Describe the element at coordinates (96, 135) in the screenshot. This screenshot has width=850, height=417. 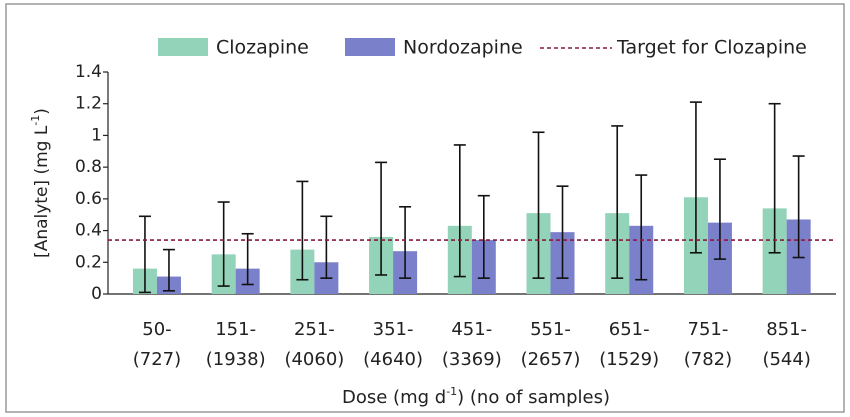
I see `y-tick-label: 1` at that location.